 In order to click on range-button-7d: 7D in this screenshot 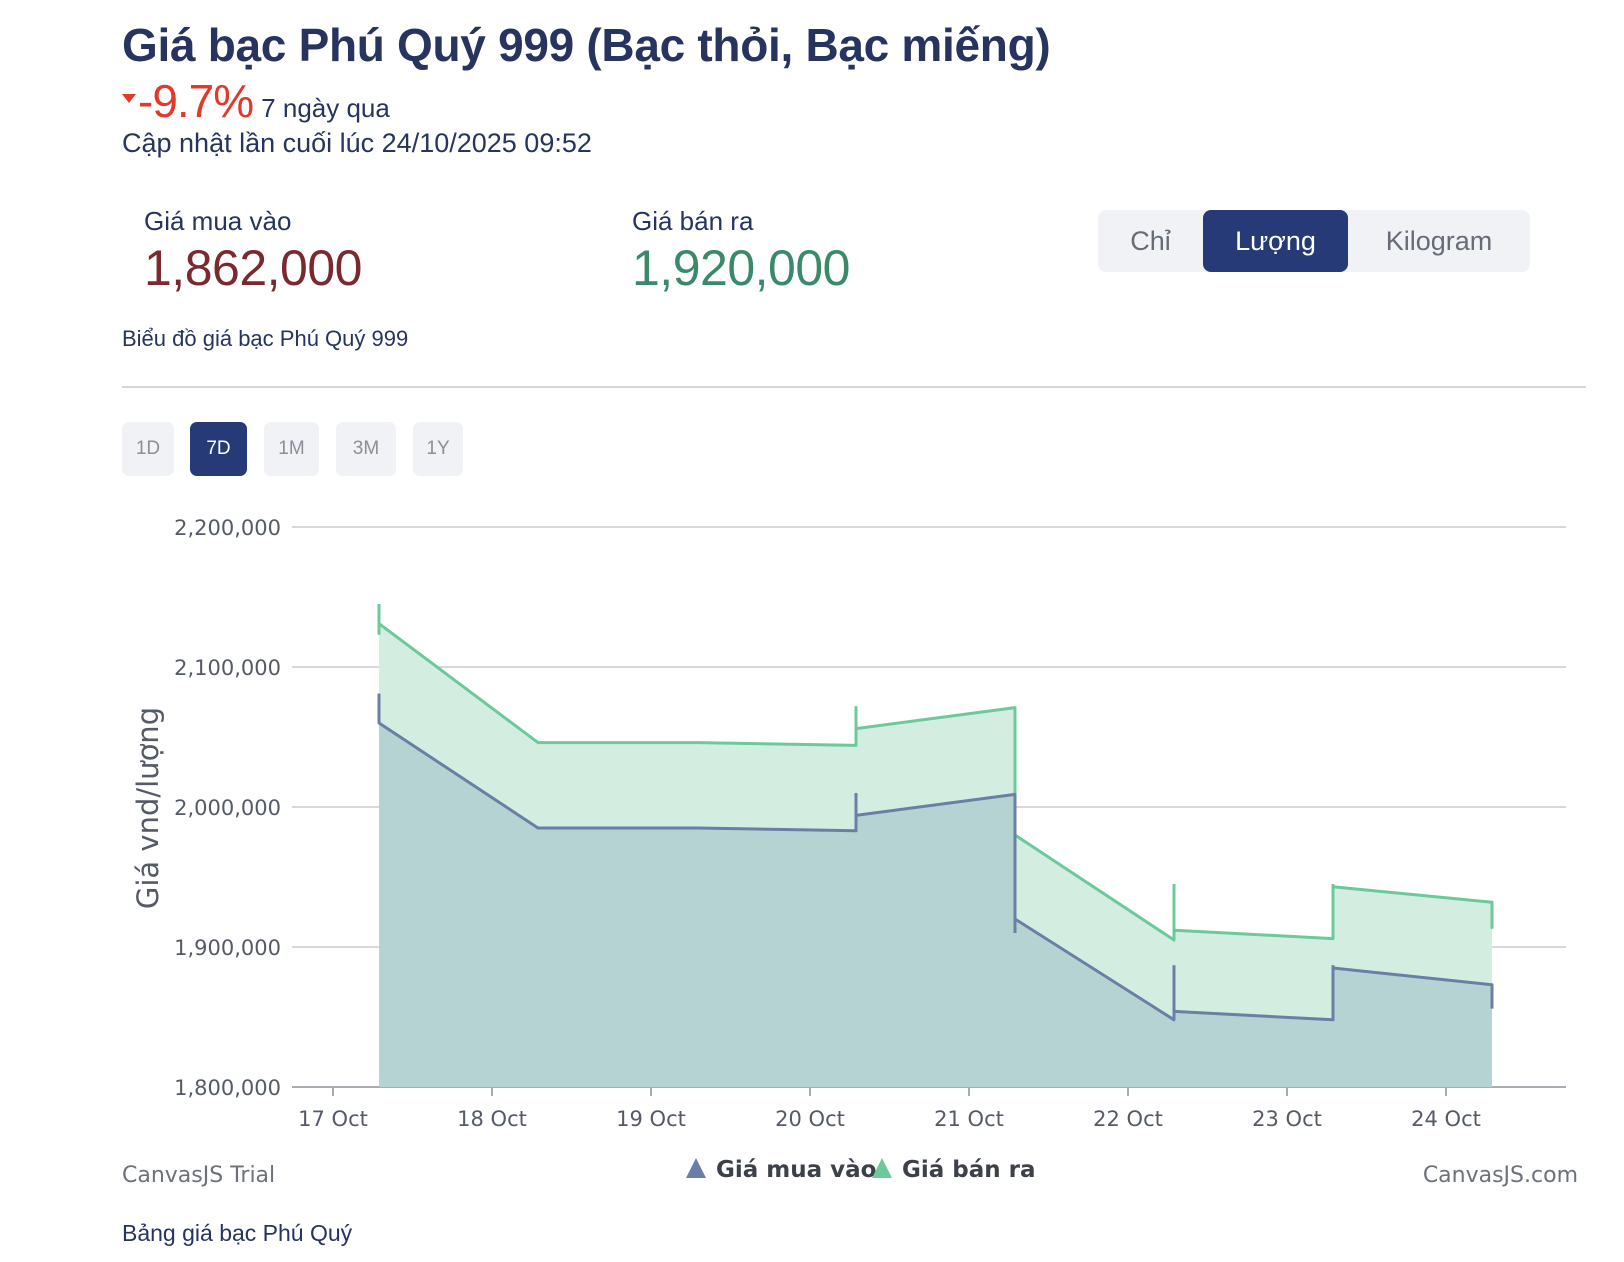, I will do `click(218, 449)`.